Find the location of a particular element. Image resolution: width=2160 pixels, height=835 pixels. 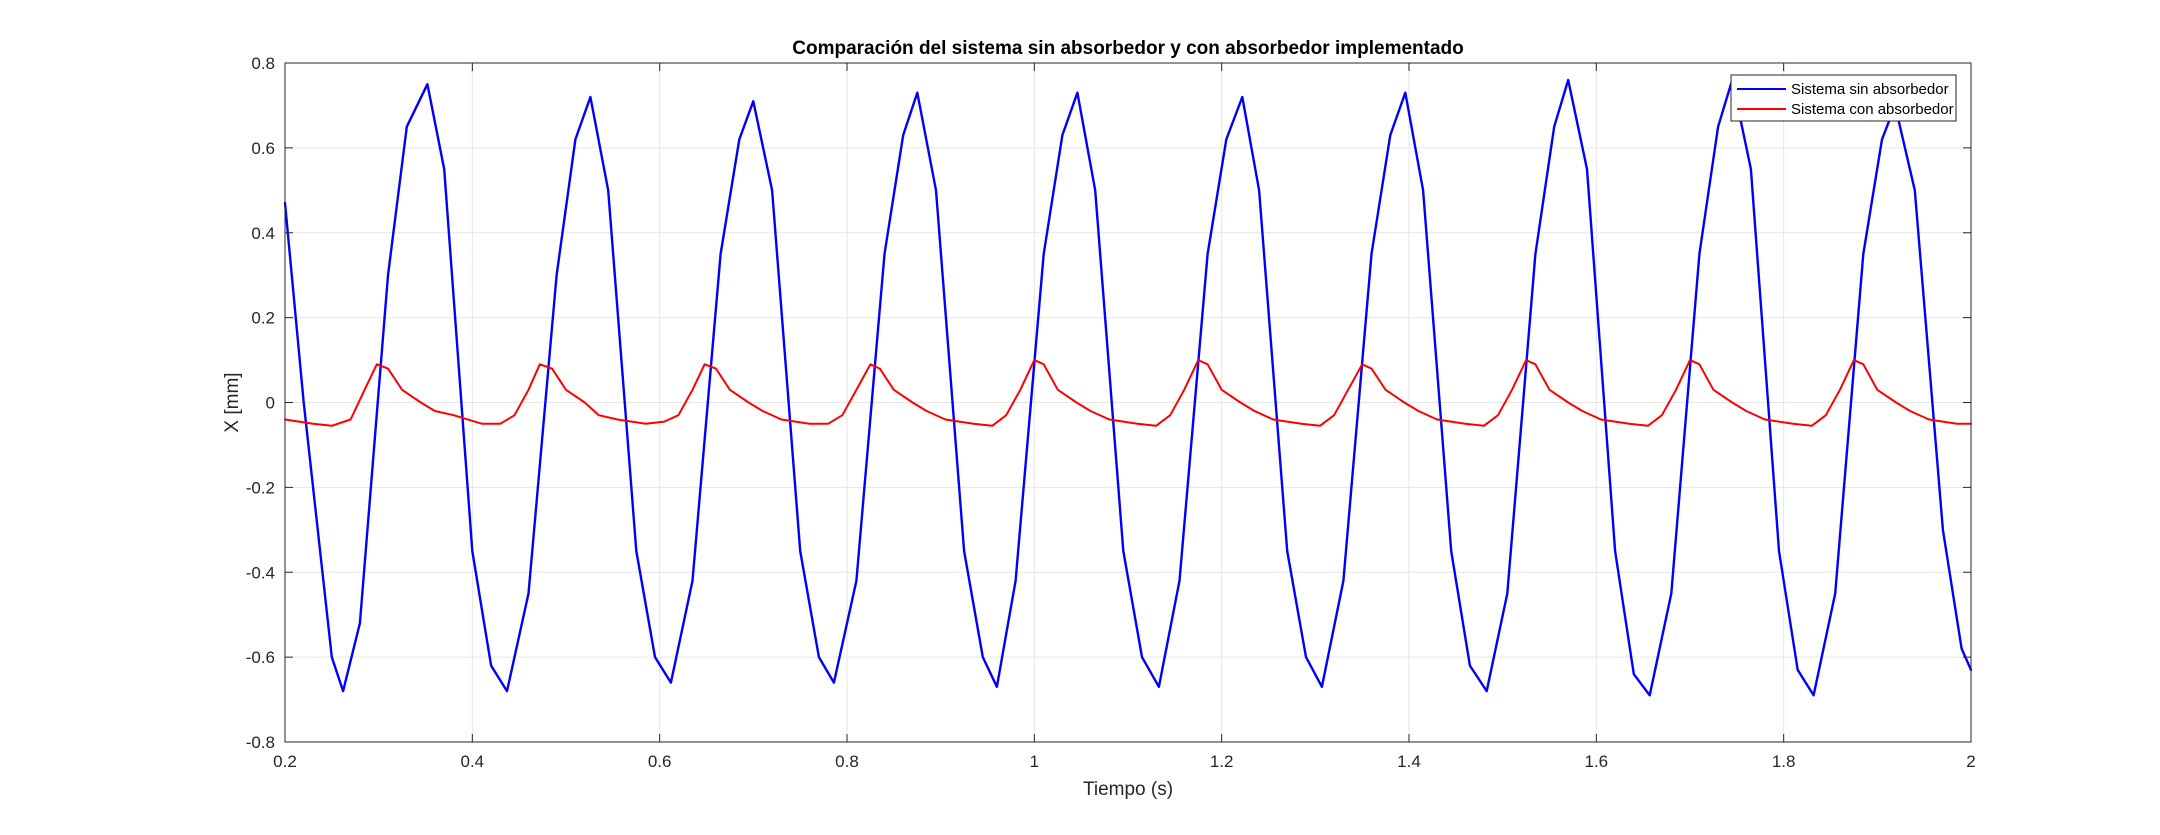

y-tick-label: -0.4 is located at coordinates (260, 572).